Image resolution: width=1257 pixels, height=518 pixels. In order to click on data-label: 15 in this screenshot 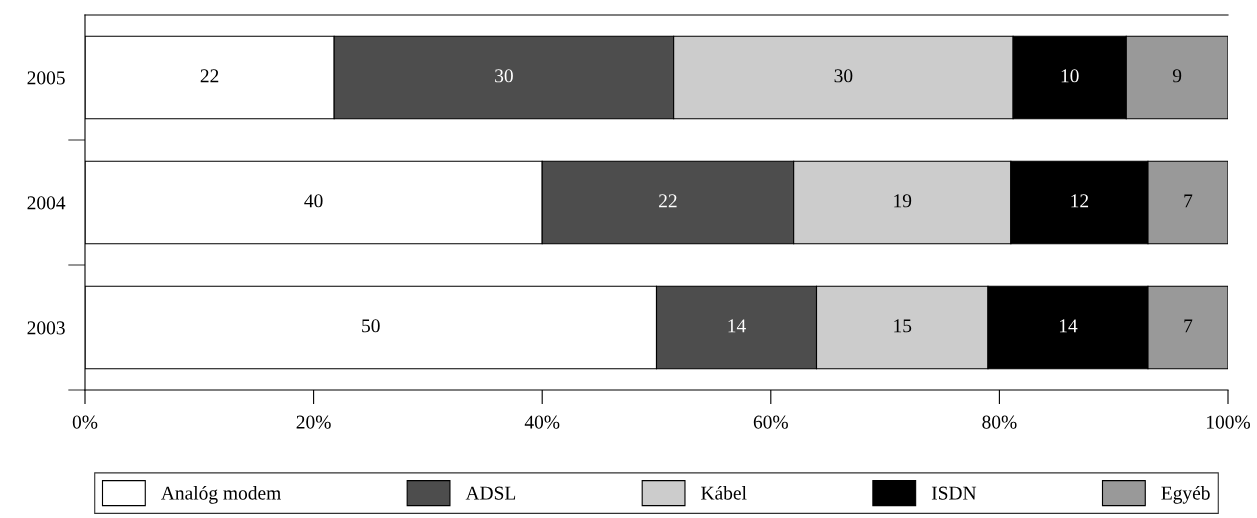, I will do `click(903, 326)`.